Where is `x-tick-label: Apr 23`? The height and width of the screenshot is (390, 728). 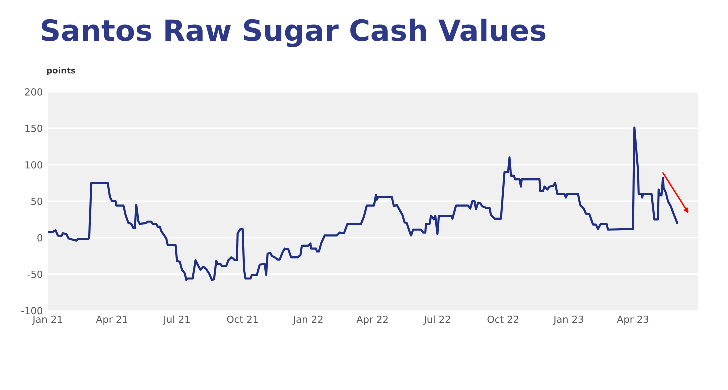
x-tick-label: Apr 23 is located at coordinates (633, 321).